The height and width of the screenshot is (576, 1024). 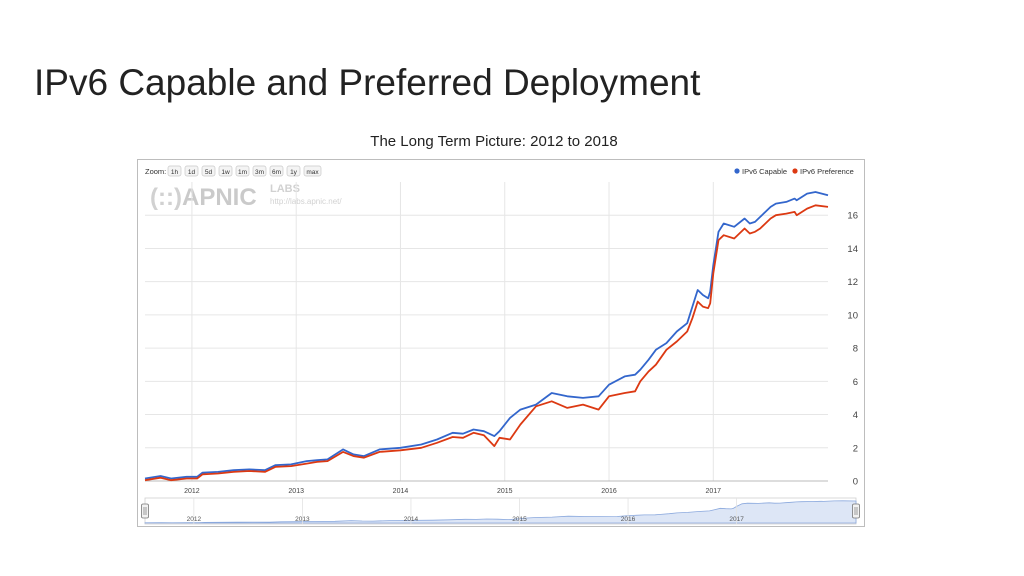 I want to click on legend-marker-capable, so click(x=737, y=171).